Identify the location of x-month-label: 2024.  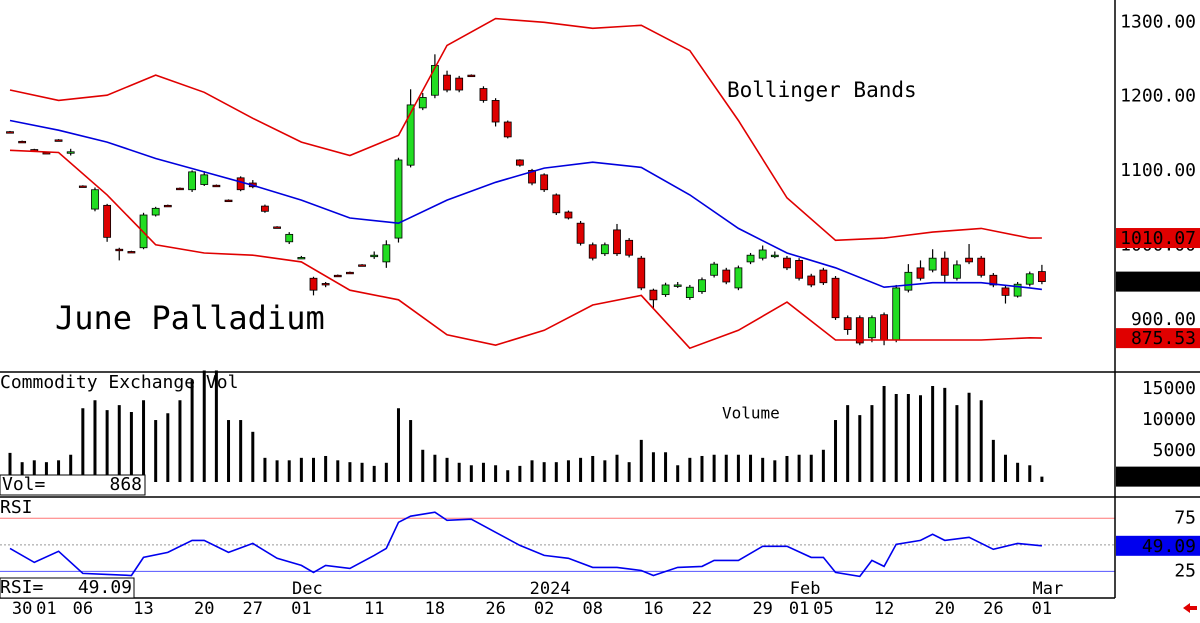
(550, 589).